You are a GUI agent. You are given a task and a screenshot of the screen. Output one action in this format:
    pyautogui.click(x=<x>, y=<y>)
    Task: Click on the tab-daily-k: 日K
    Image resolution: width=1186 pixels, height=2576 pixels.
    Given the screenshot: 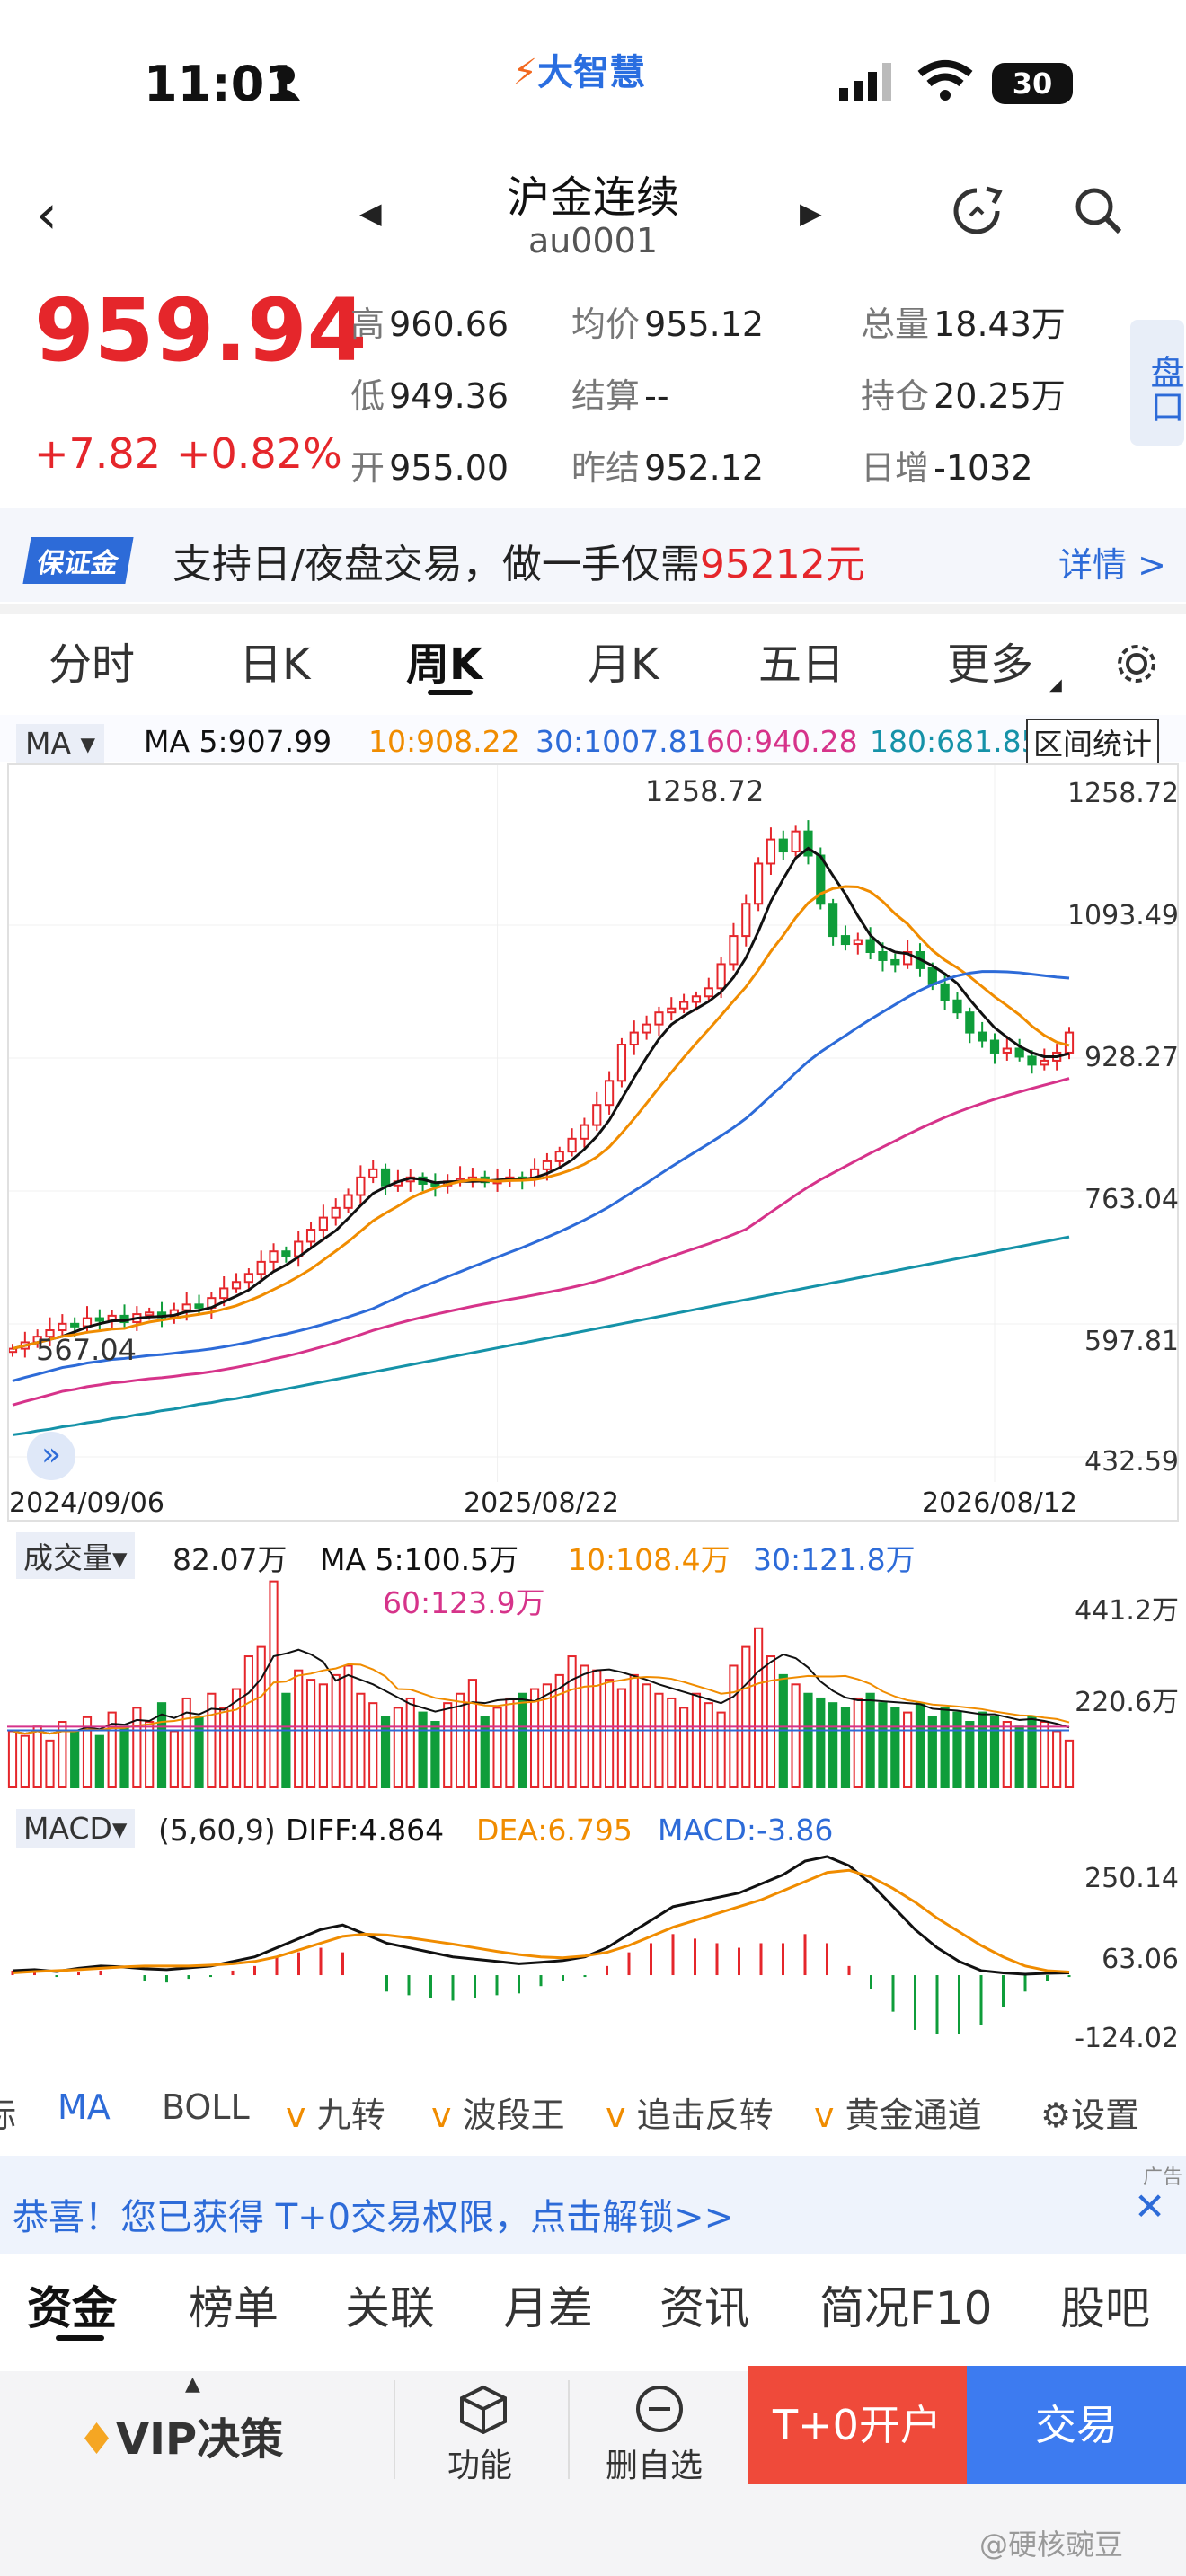 What is the action you would take?
    pyautogui.click(x=275, y=665)
    